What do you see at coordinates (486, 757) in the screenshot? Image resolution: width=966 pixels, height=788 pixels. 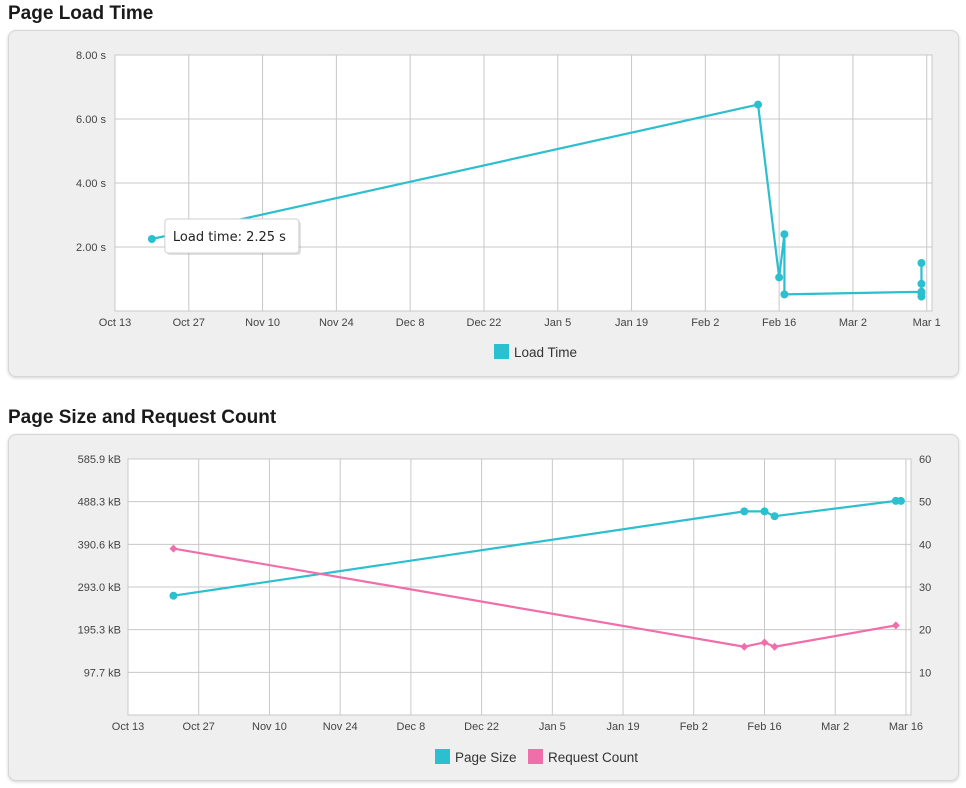 I see `legend-label-page-size: Page Size` at bounding box center [486, 757].